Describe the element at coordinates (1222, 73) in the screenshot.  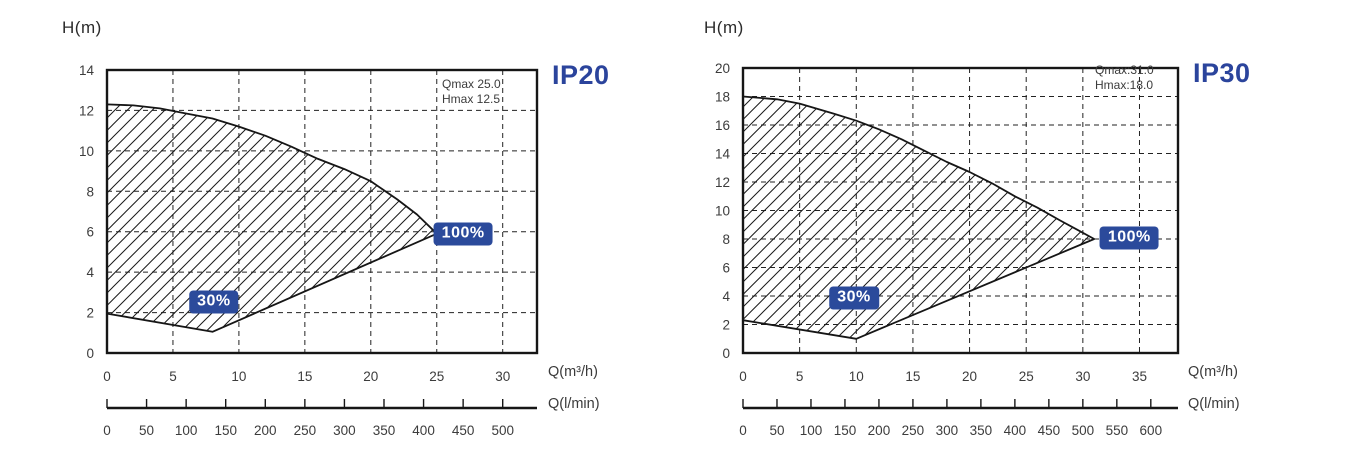
I see `chart-title-ip30: IP30` at that location.